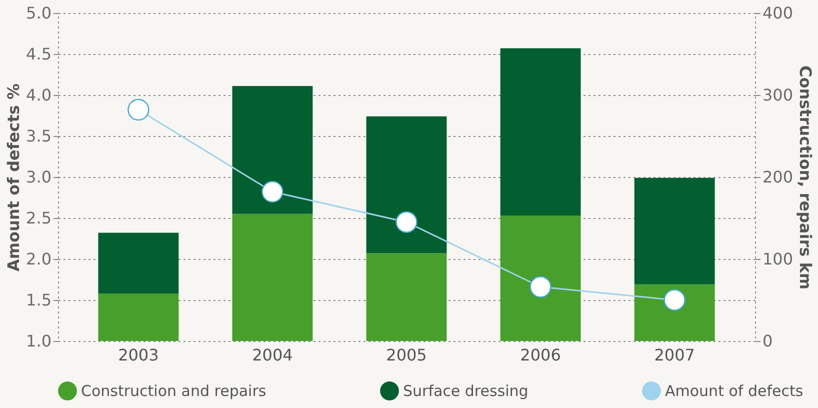  What do you see at coordinates (173, 391) in the screenshot?
I see `legend-label: Construction and repairs` at bounding box center [173, 391].